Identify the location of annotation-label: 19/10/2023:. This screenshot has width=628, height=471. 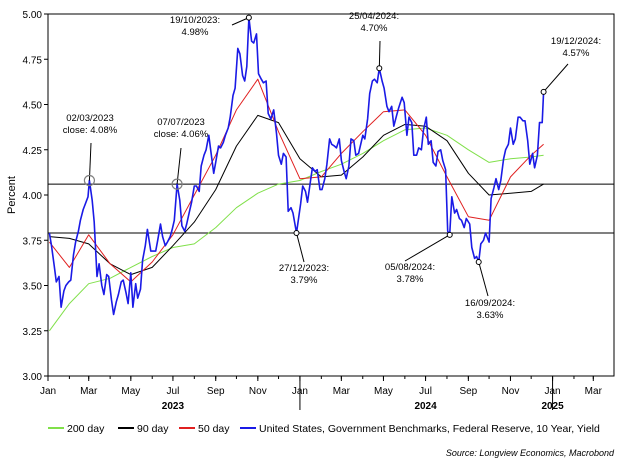
(195, 20).